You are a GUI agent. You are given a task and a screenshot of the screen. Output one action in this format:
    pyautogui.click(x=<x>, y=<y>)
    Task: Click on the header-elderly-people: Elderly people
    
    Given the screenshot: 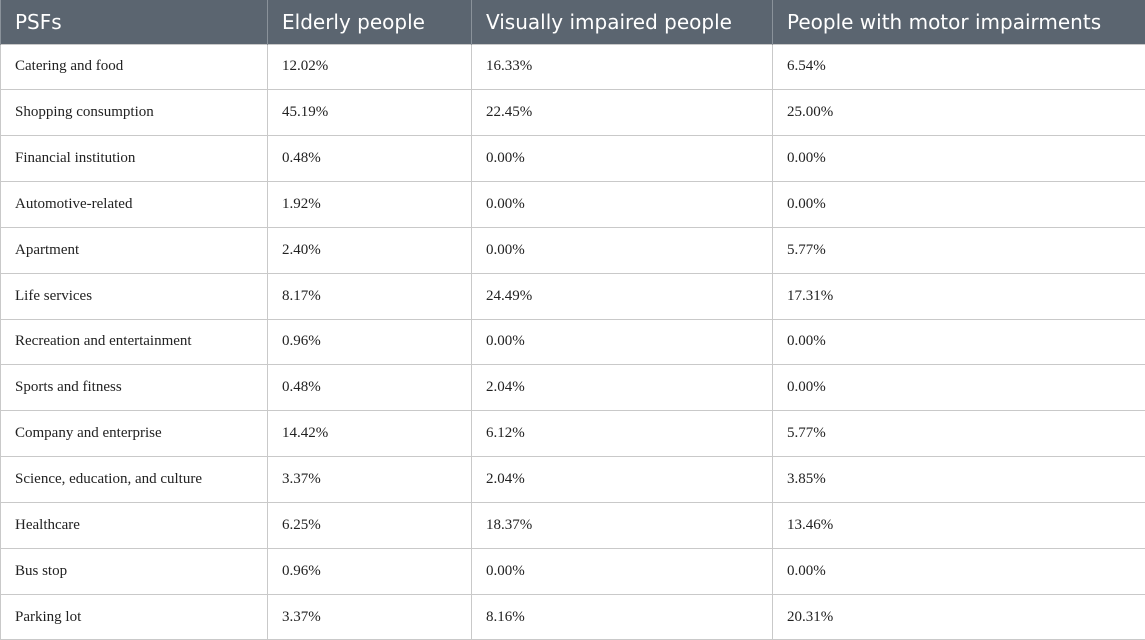 What is the action you would take?
    pyautogui.click(x=369, y=22)
    